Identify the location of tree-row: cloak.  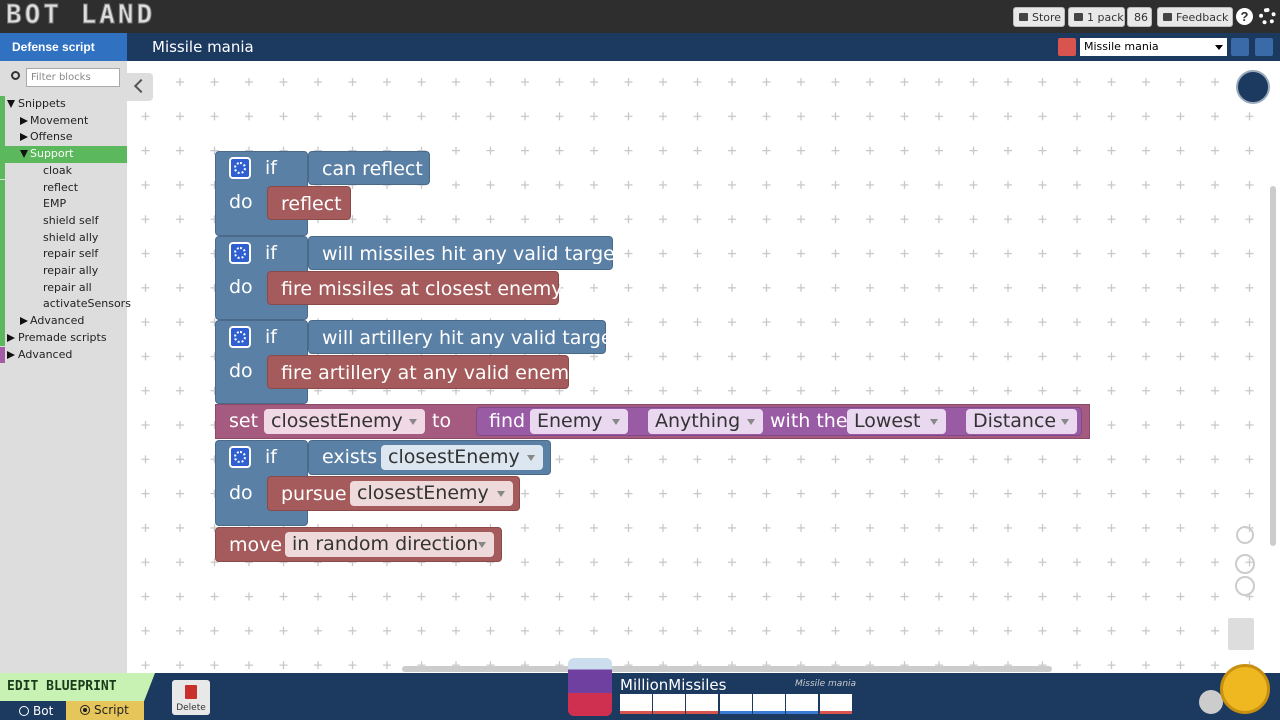
(63, 171).